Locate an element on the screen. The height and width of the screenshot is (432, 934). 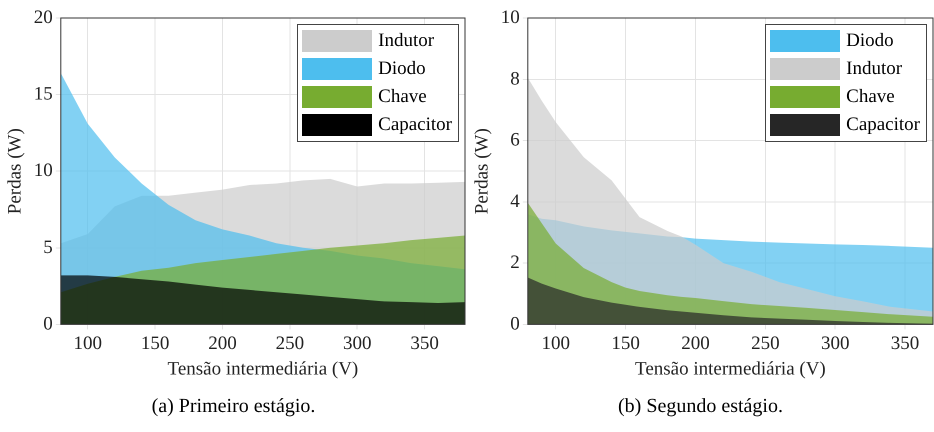
y-tick-label: 15 is located at coordinates (43, 94).